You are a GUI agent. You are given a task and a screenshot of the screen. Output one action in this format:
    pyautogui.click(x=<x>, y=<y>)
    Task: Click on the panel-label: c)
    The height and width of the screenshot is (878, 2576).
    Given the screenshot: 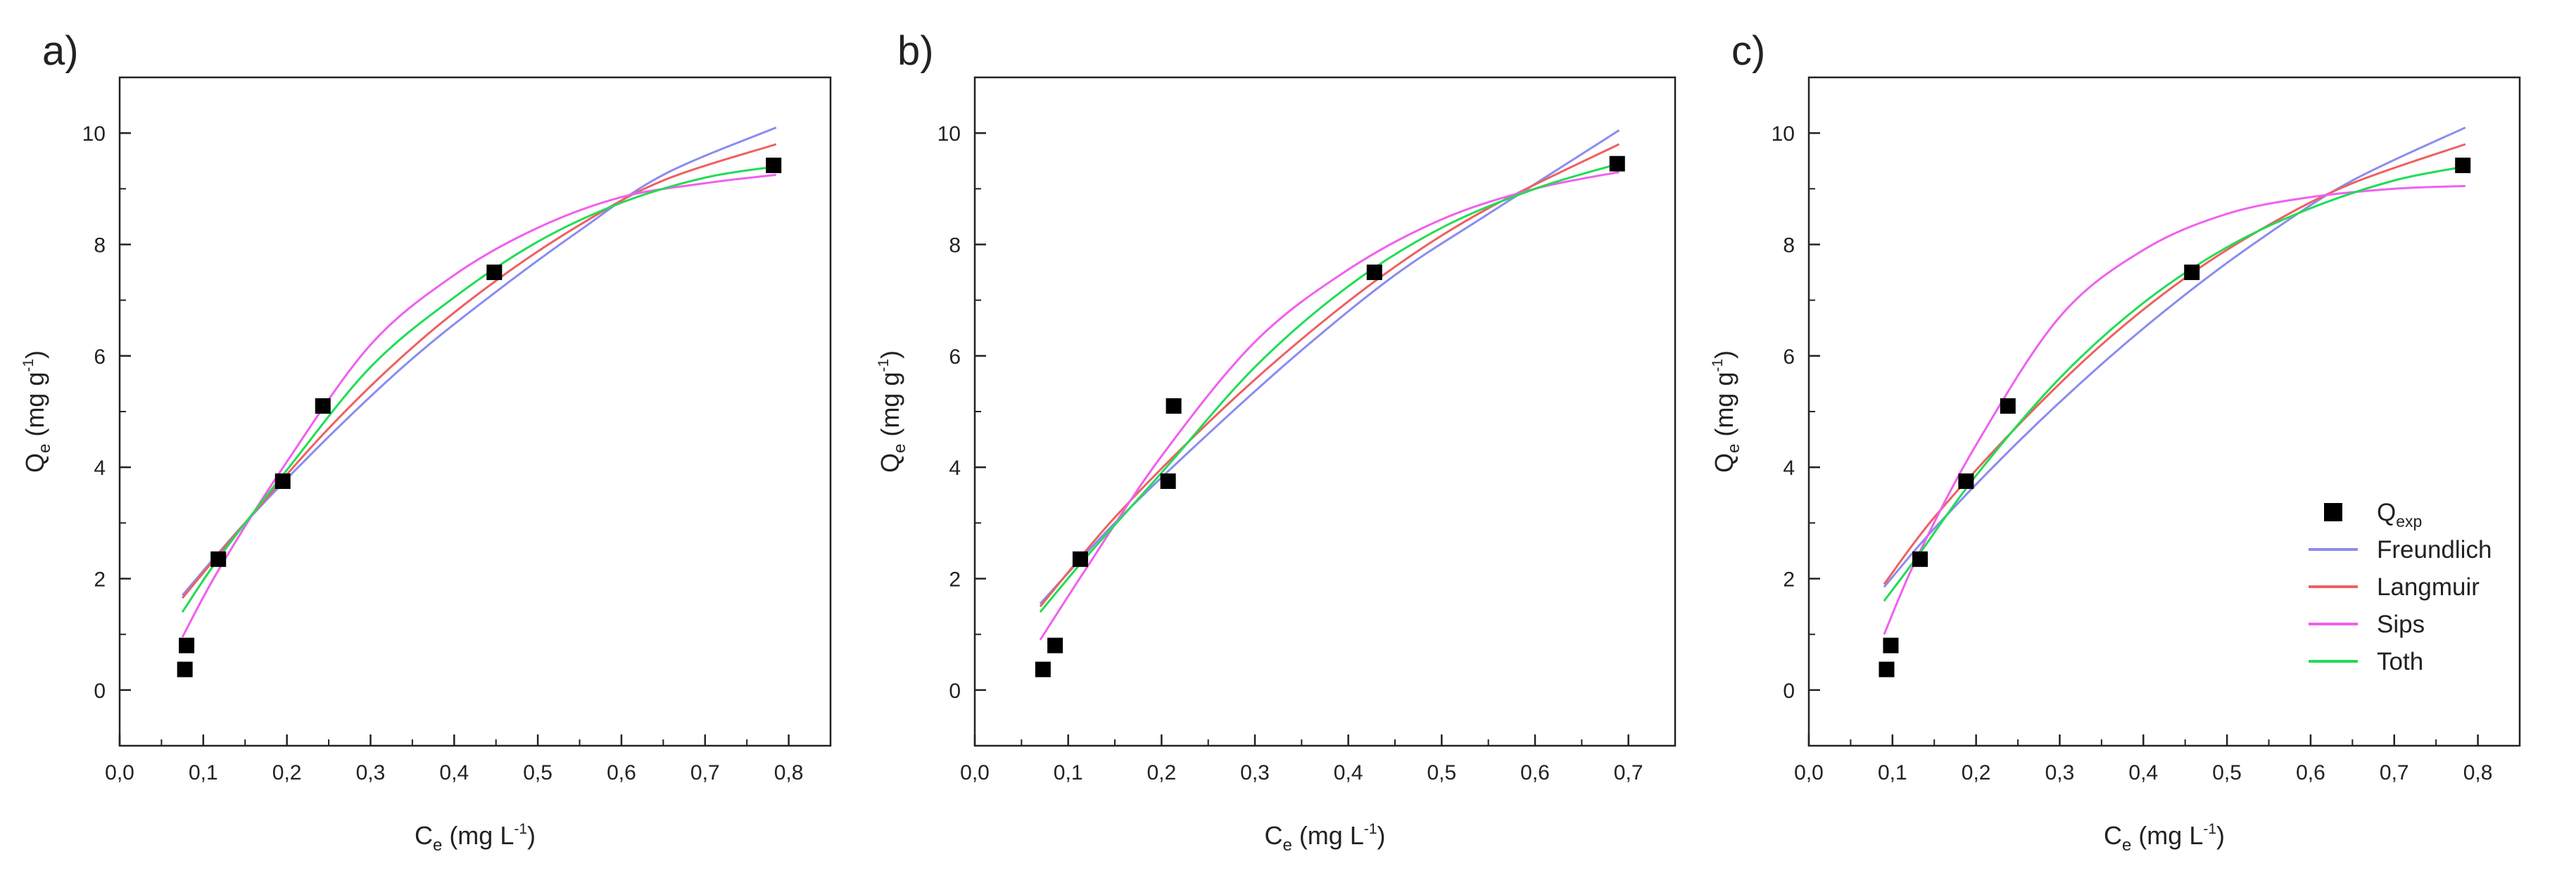 What is the action you would take?
    pyautogui.click(x=1748, y=51)
    